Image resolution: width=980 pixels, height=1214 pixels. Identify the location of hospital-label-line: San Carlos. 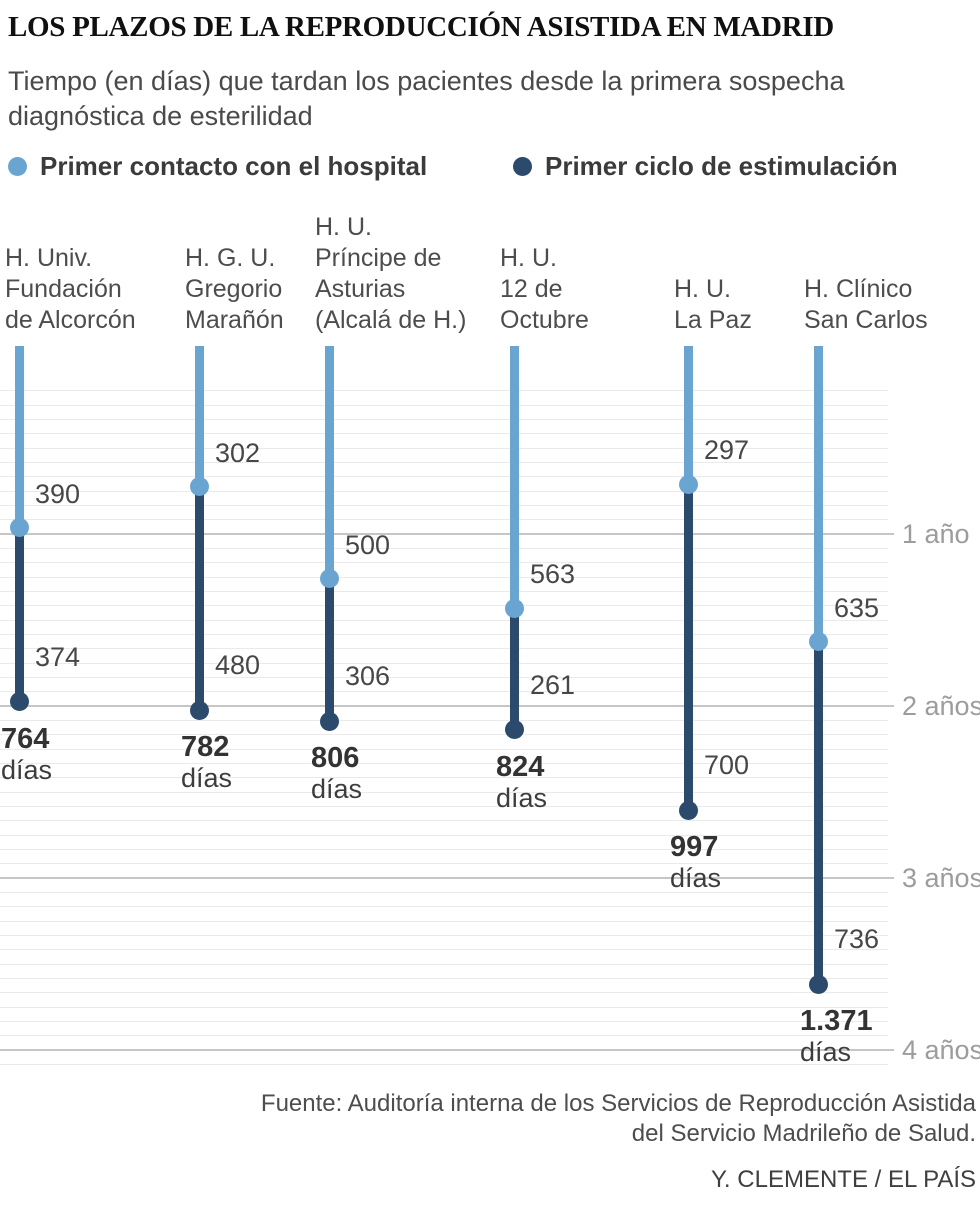
(866, 320).